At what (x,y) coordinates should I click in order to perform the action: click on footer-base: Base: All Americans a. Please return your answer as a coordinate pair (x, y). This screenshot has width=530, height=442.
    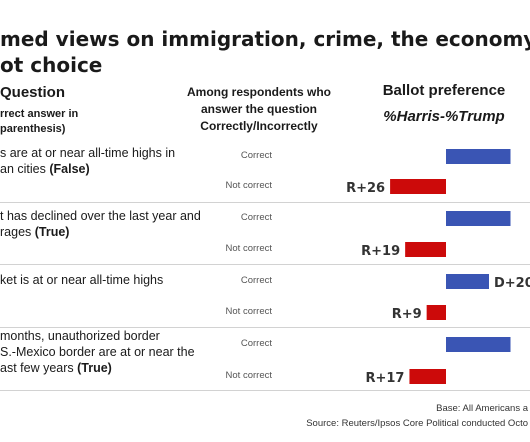
    Looking at the image, I should click on (482, 408).